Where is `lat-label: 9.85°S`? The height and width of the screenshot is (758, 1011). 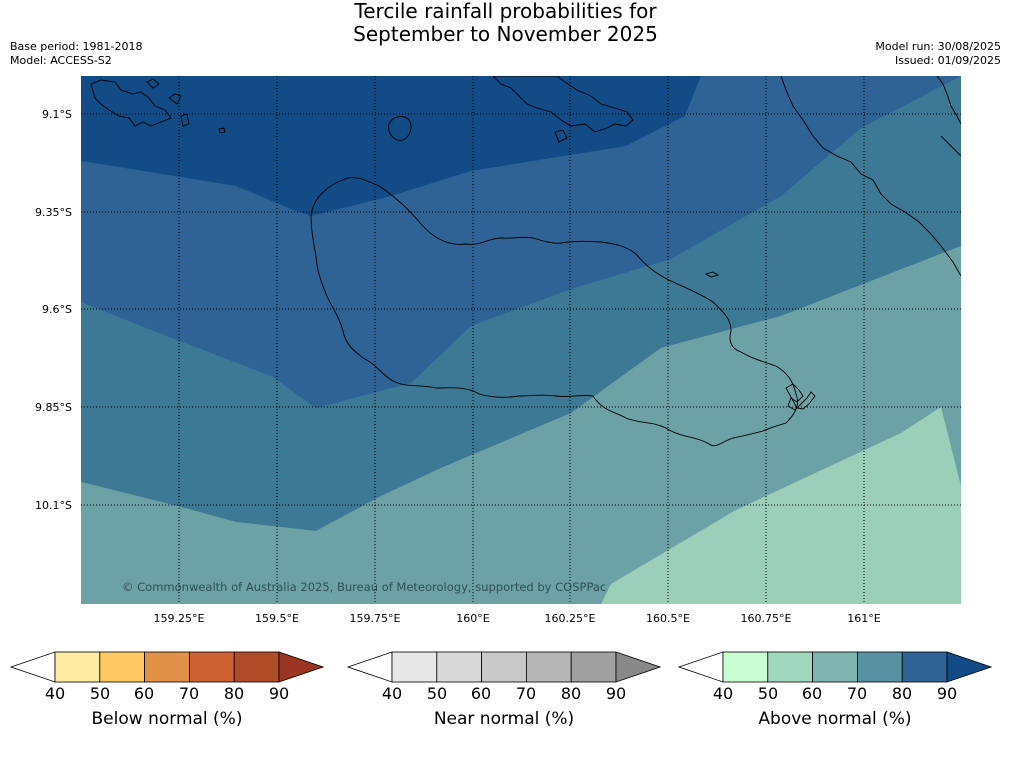
lat-label: 9.85°S is located at coordinates (53, 407).